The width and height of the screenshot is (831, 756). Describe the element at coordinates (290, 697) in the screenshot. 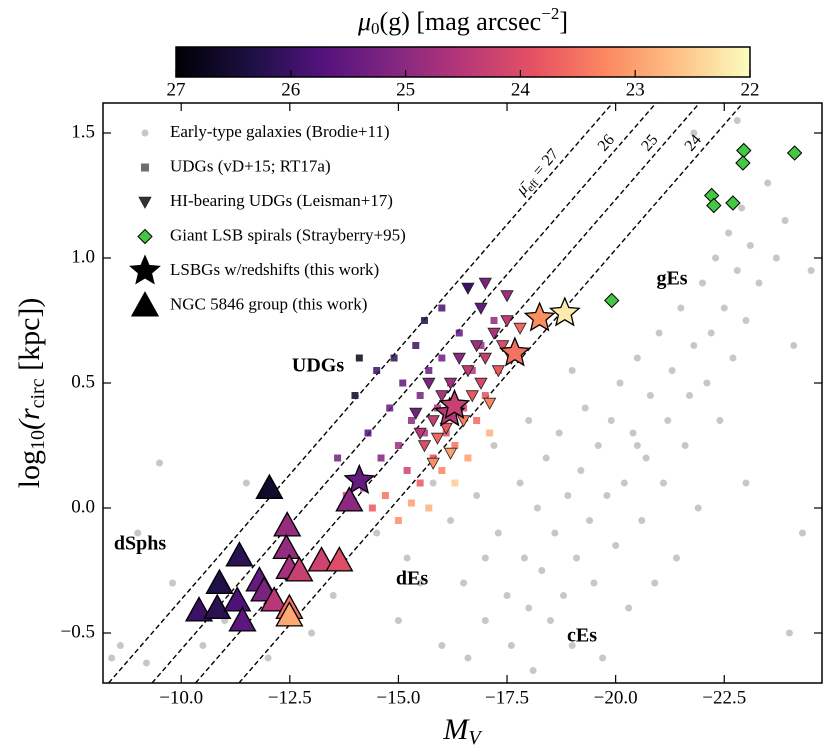

I see `x-tick-label: −12.5` at that location.